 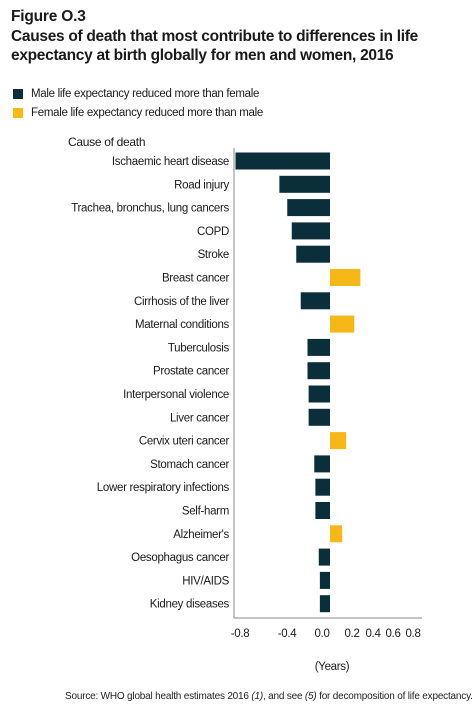 What do you see at coordinates (18, 112) in the screenshot?
I see `legend-swatch-female` at bounding box center [18, 112].